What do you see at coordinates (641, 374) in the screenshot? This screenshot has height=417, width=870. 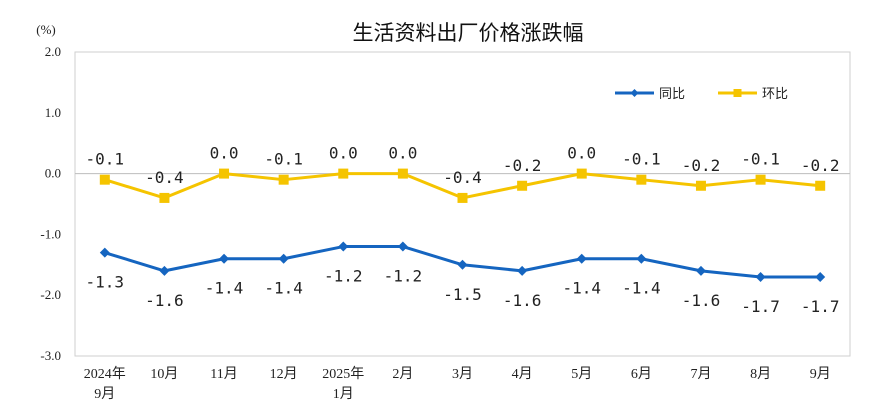 I see `x-tick-label: 6月` at bounding box center [641, 374].